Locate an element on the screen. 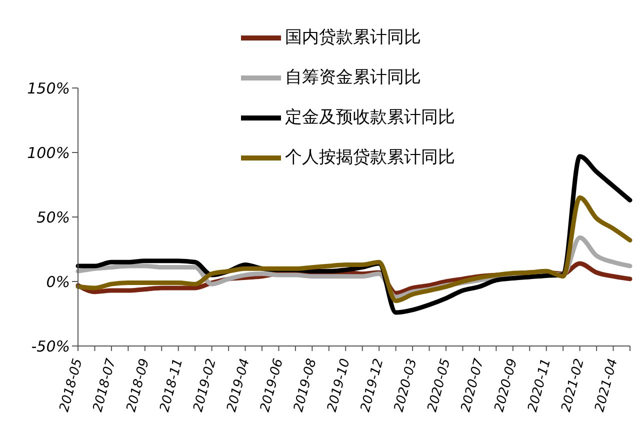 The width and height of the screenshot is (638, 430). x-tick-label: 2020-07 is located at coordinates (473, 385).